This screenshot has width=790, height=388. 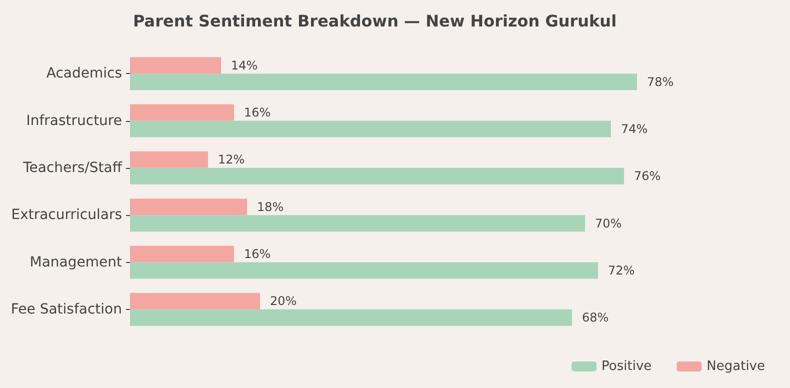 I want to click on data-label: 68%, so click(x=595, y=317).